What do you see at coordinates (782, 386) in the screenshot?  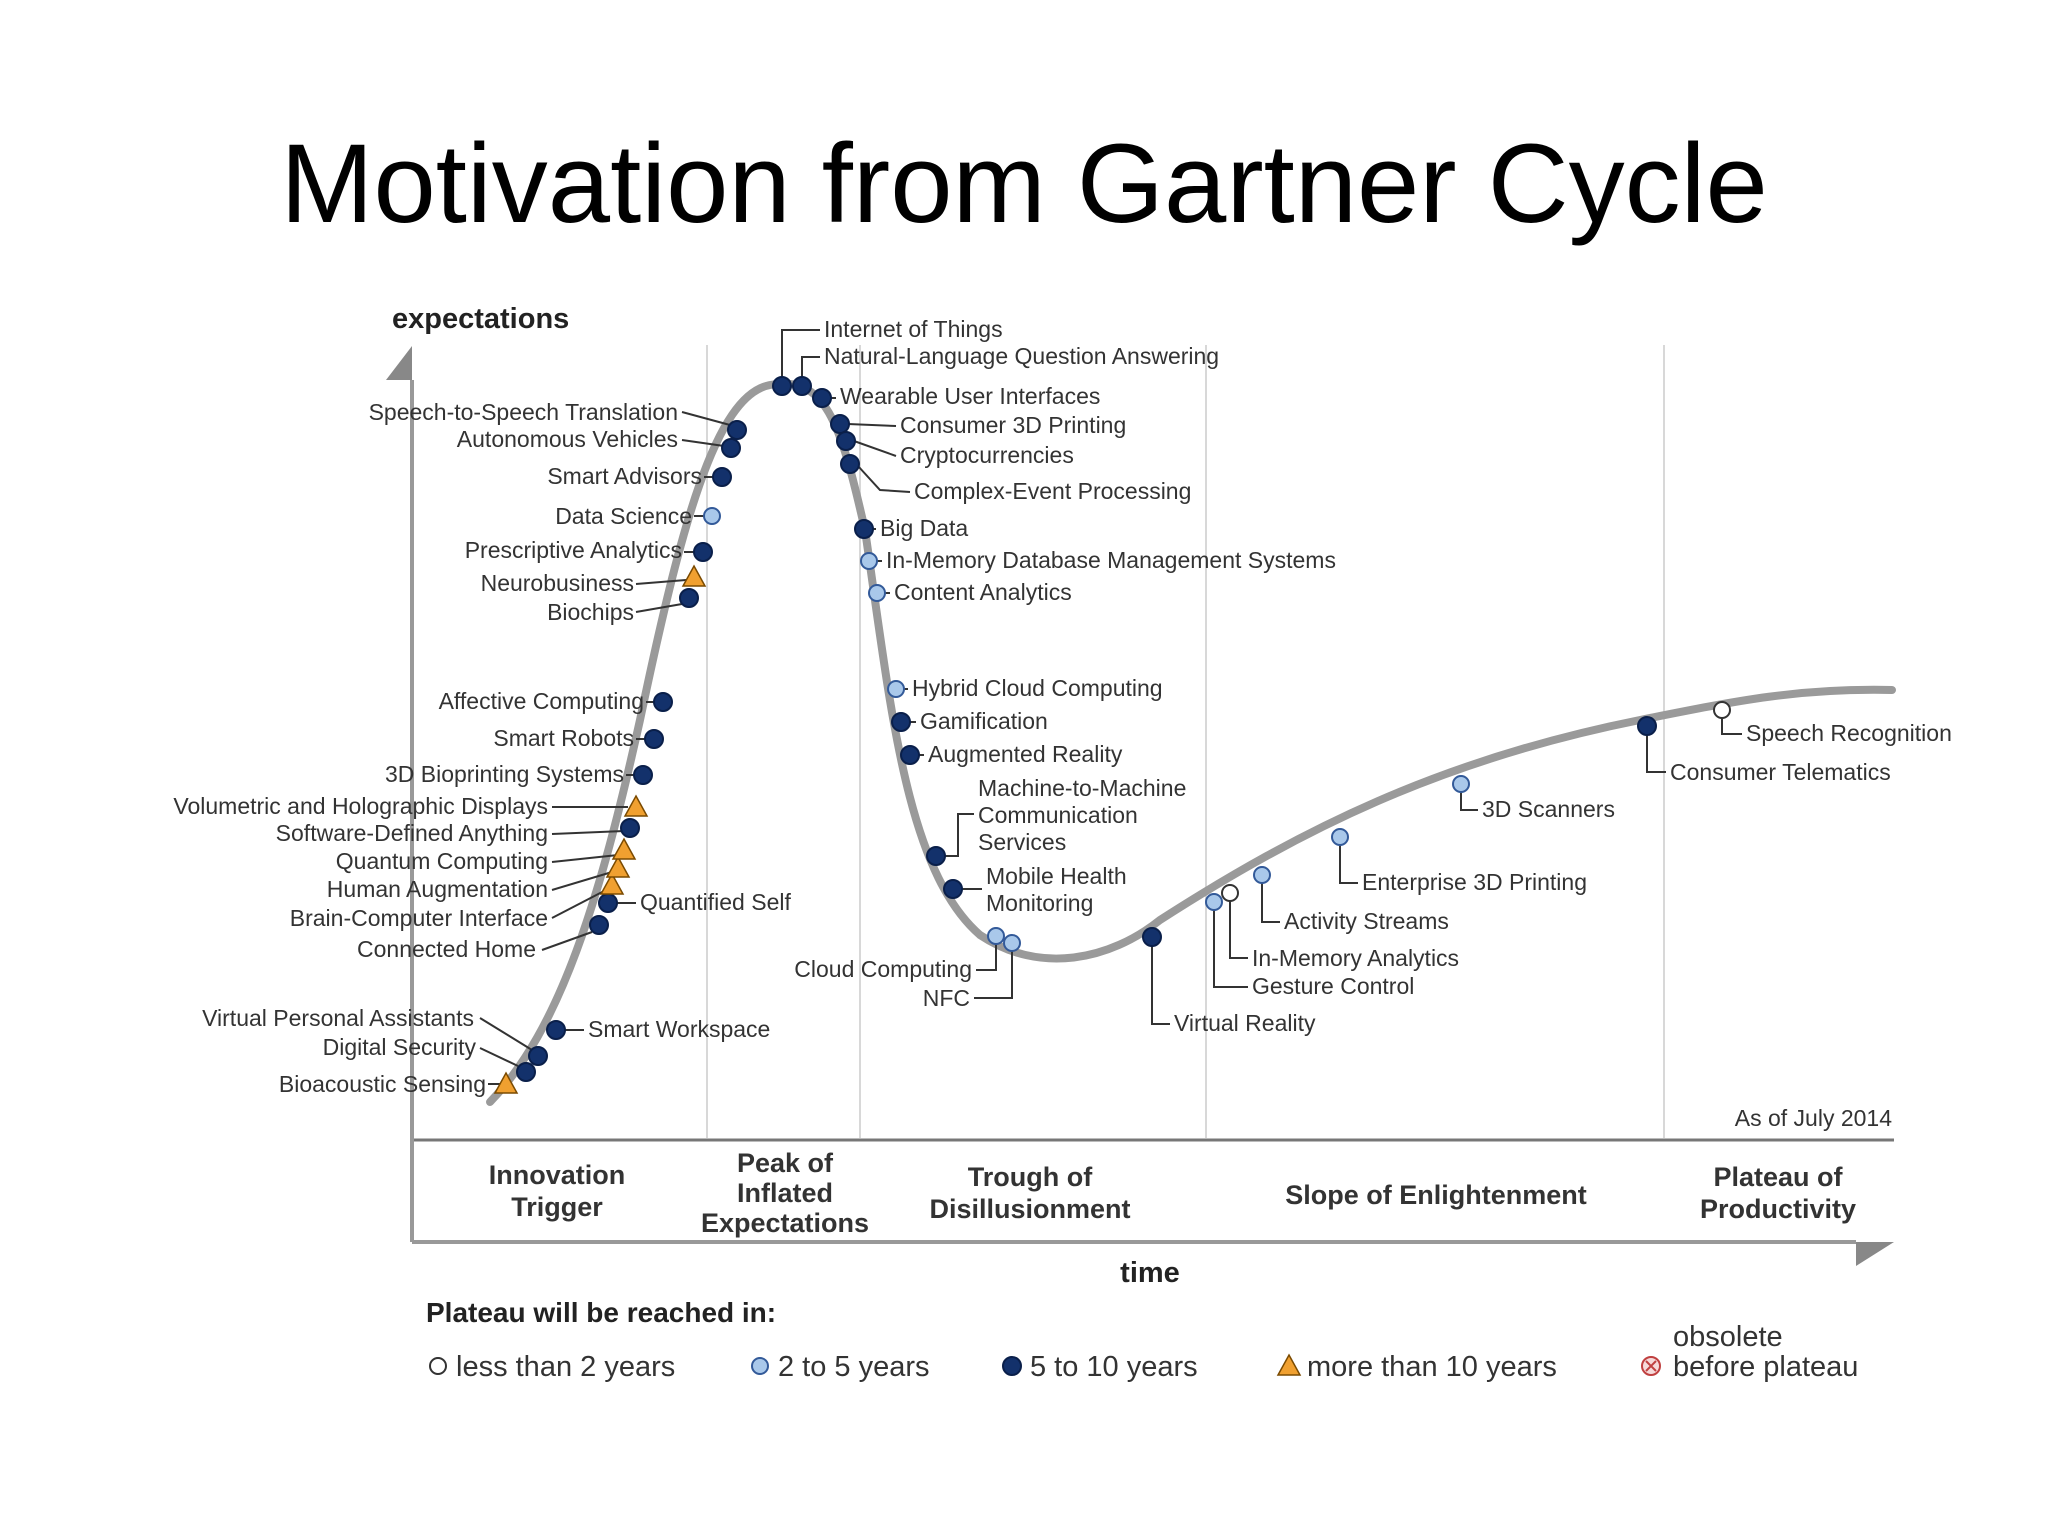 I see `marker-internet-of-things` at bounding box center [782, 386].